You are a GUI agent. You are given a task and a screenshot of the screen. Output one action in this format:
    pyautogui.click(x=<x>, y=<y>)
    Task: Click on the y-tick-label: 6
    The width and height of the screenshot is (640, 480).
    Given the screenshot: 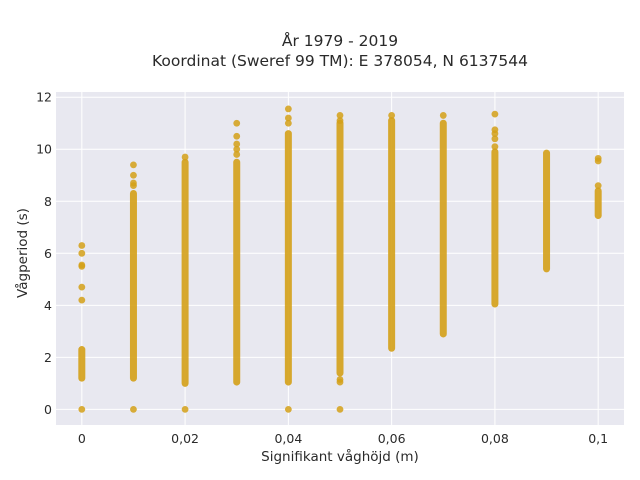 What is the action you would take?
    pyautogui.click(x=48, y=253)
    